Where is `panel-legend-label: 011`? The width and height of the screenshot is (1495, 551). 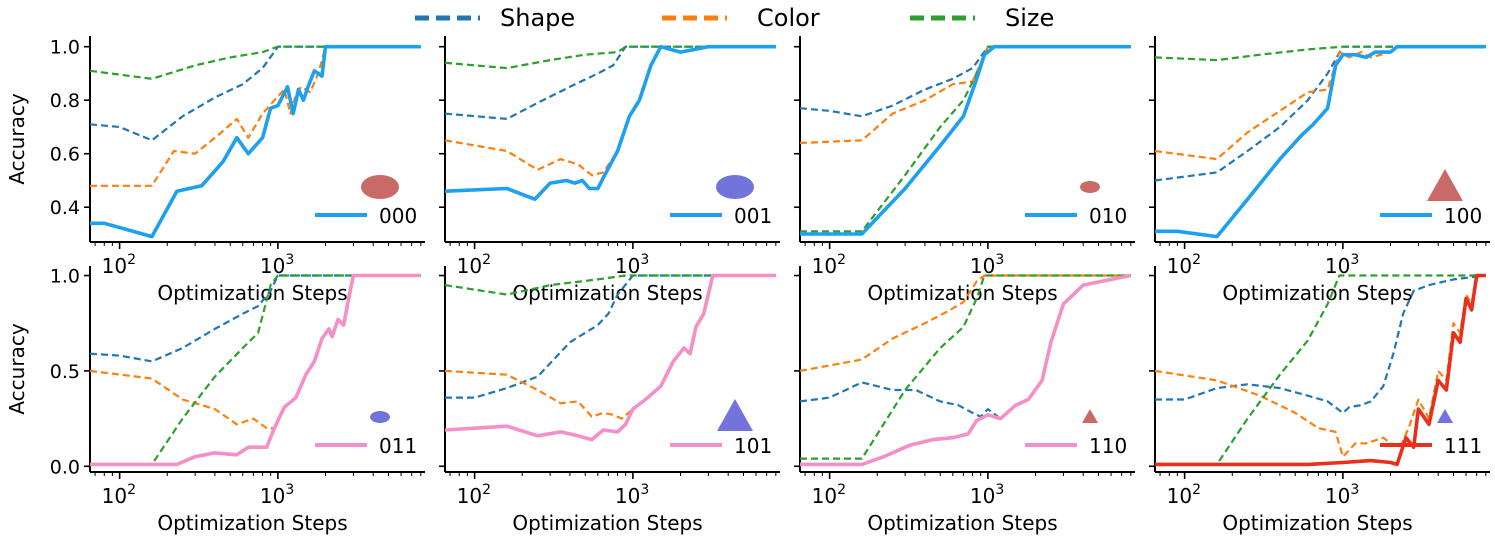 panel-legend-label: 011 is located at coordinates (398, 446).